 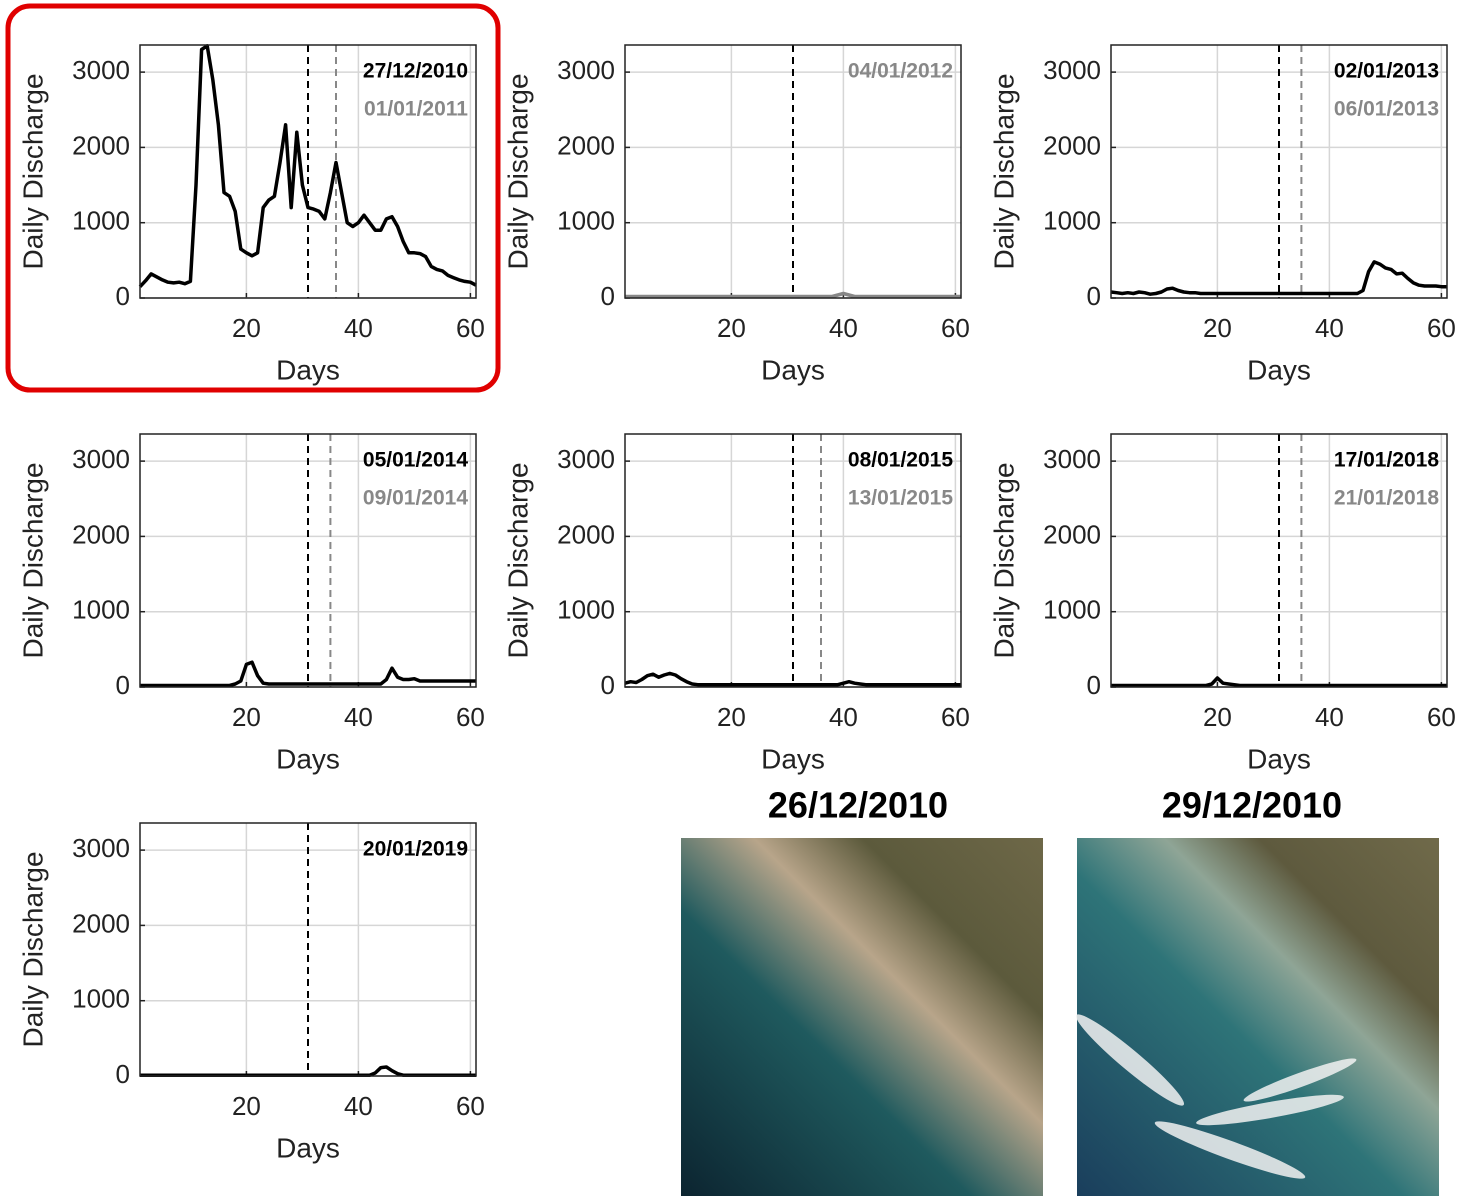 I want to click on date-annotation: 02/01/2013, so click(x=1386, y=71).